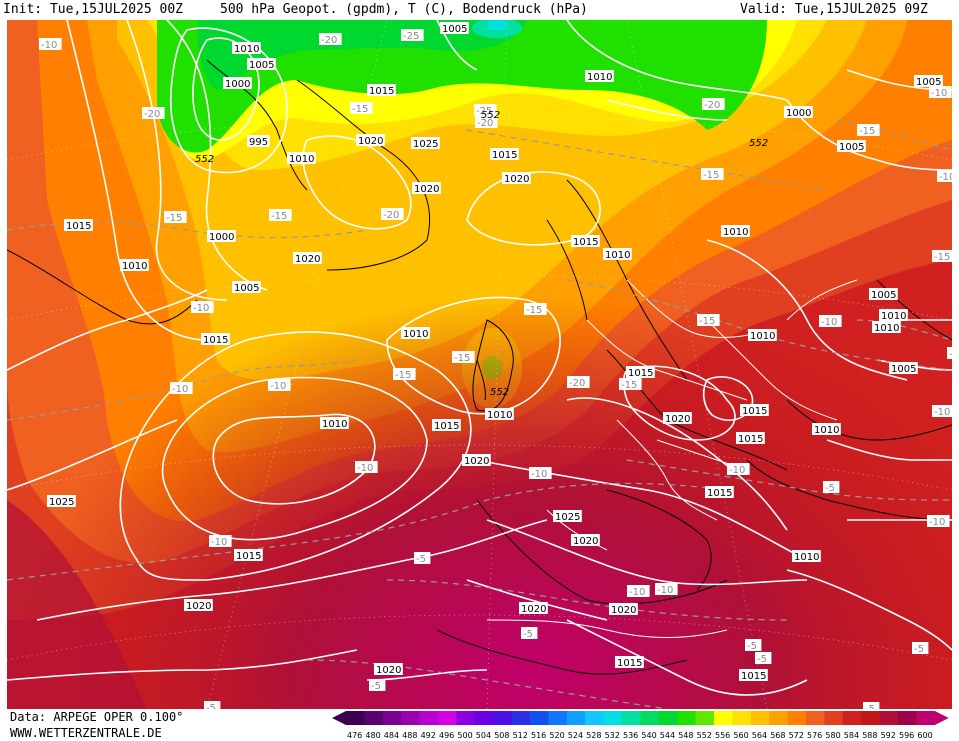 The height and width of the screenshot is (741, 959). What do you see at coordinates (814, 735) in the screenshot?
I see `legend-value: 576` at bounding box center [814, 735].